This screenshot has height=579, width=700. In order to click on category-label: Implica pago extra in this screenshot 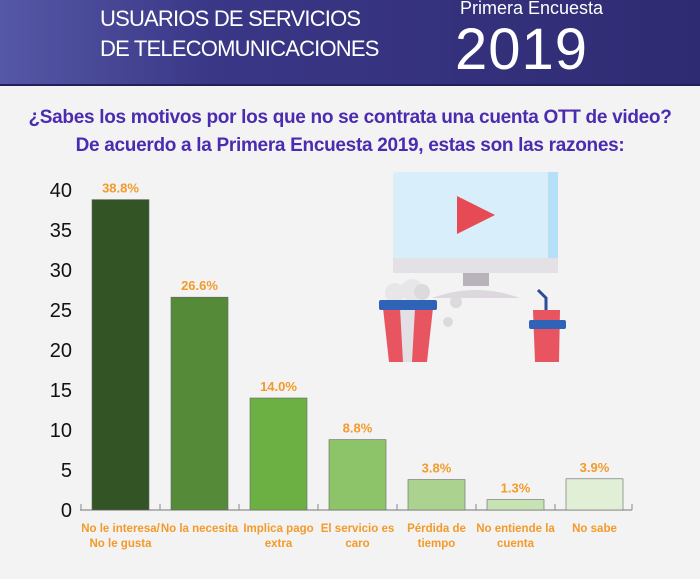, I will do `click(278, 536)`.